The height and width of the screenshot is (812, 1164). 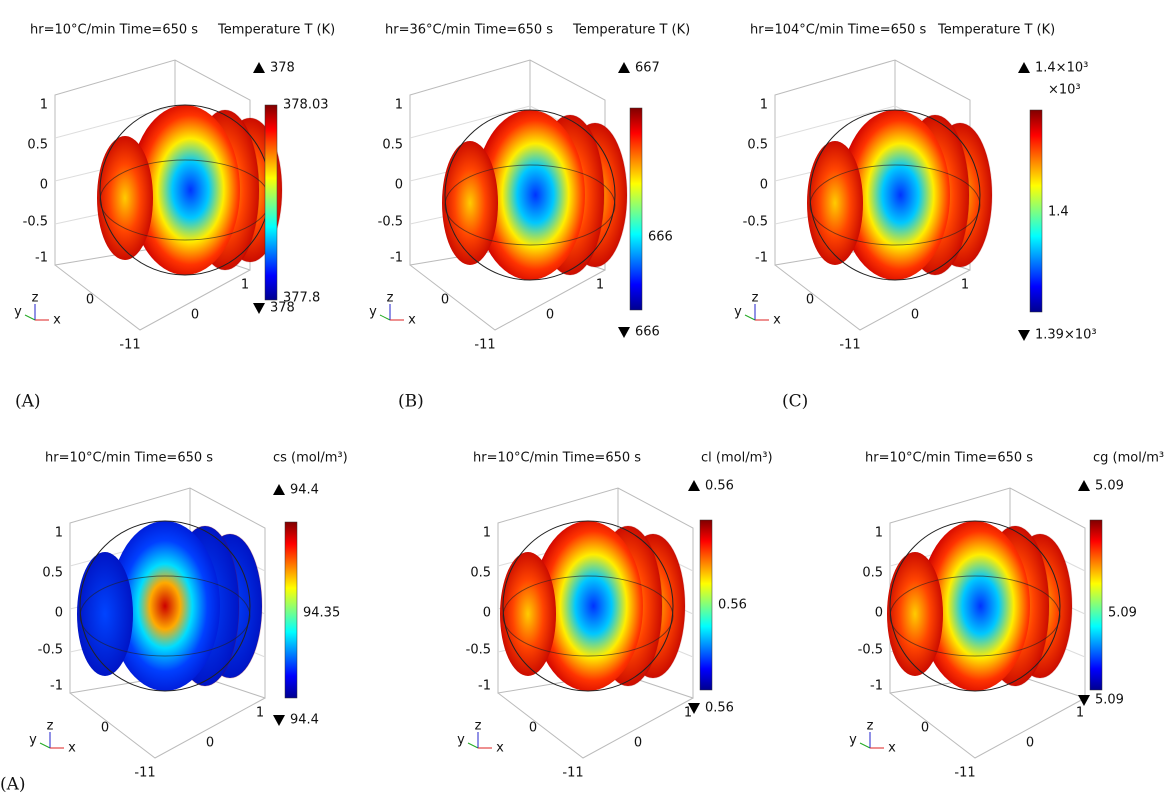 I want to click on colorbar-label: 0.56, so click(x=732, y=605).